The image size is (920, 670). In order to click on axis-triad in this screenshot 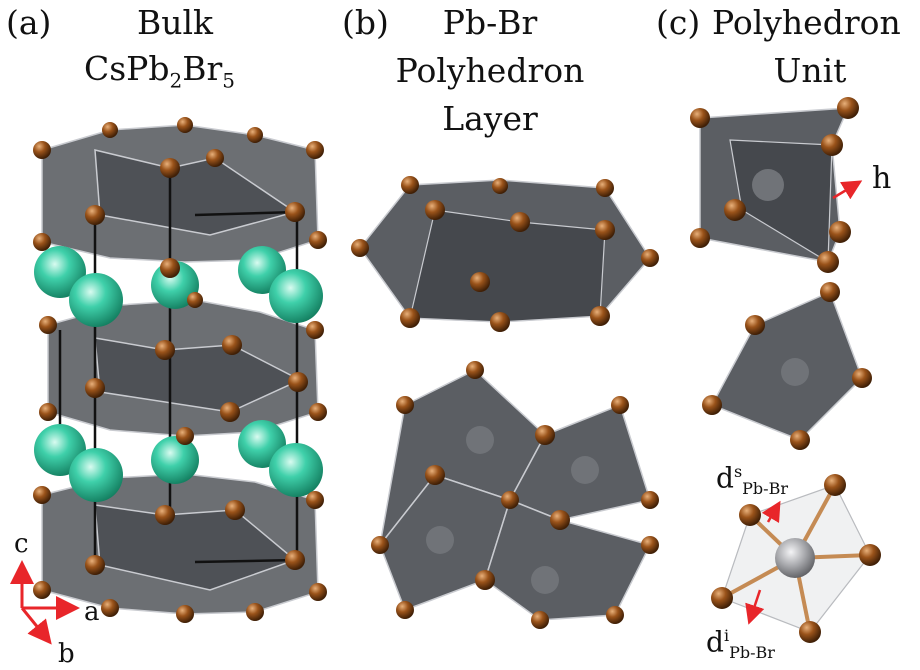, I will do `click(44, 602)`.